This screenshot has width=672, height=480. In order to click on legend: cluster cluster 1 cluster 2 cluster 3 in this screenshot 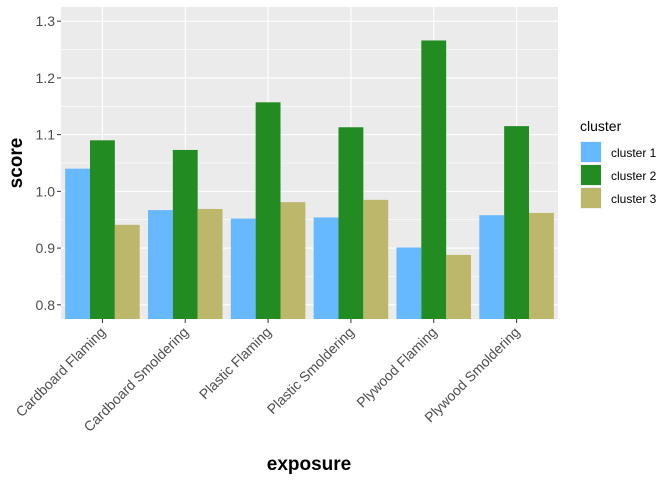, I will do `click(618, 163)`.